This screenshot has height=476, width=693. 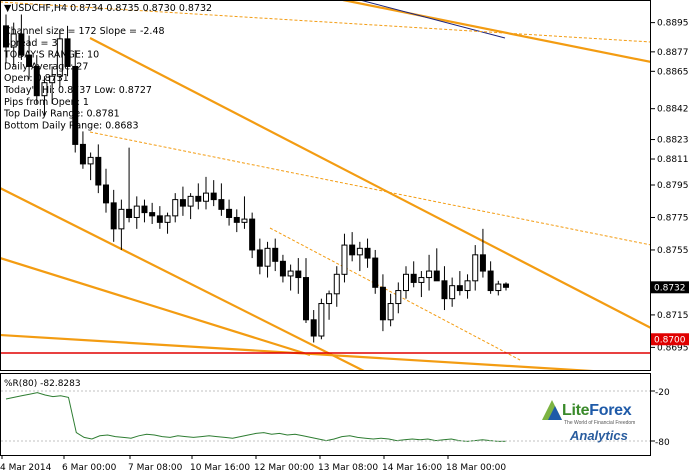 I want to click on price-tick-label: 0.8842, so click(x=673, y=110).